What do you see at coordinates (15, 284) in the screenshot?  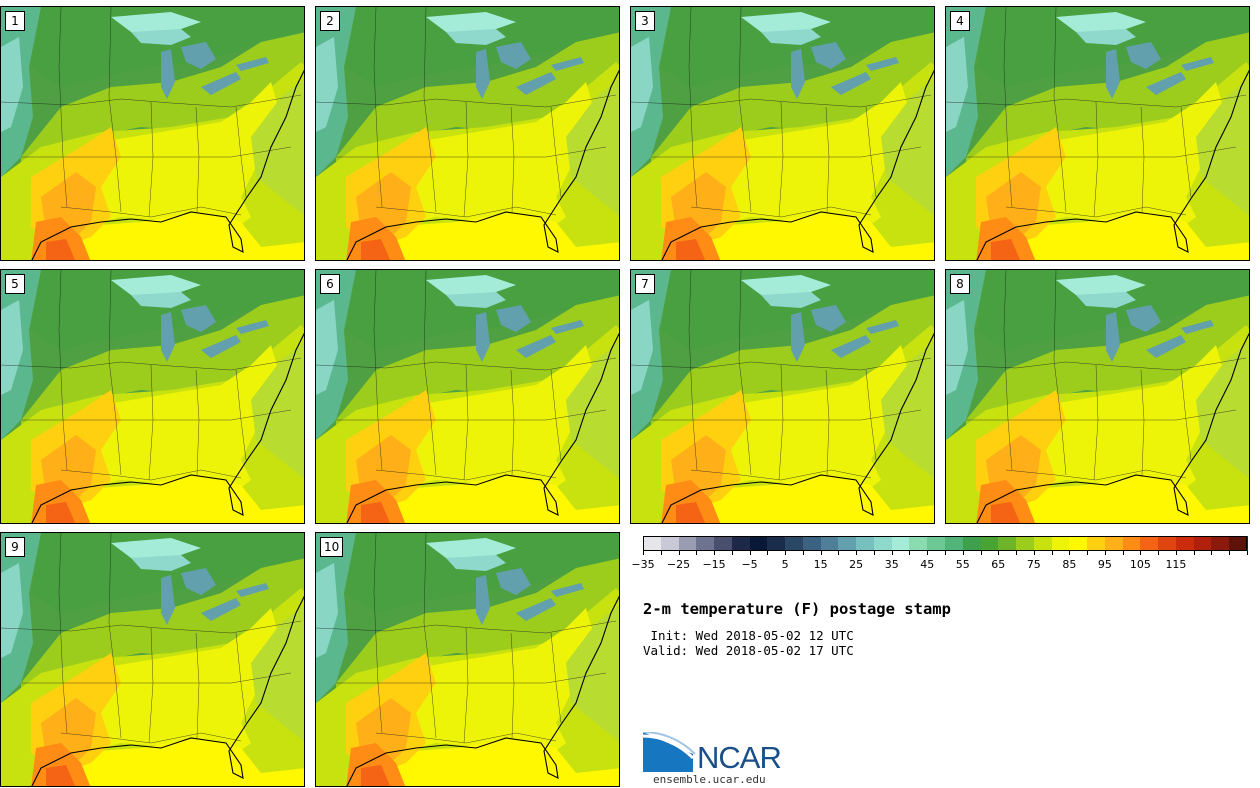 I see `member-label: 5` at bounding box center [15, 284].